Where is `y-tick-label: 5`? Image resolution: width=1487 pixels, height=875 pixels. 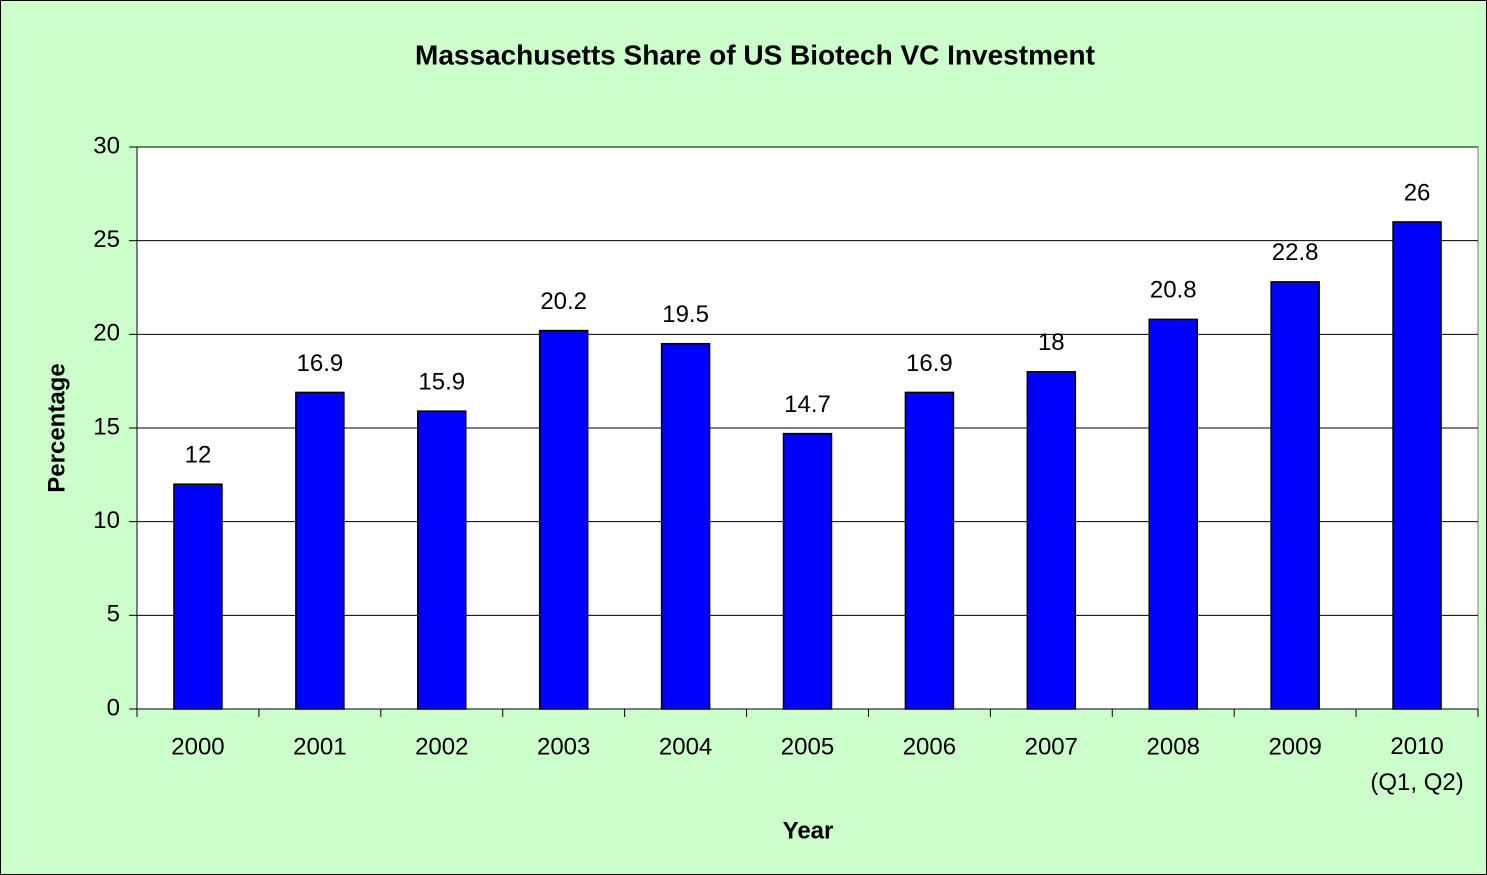 y-tick-label: 5 is located at coordinates (113, 614).